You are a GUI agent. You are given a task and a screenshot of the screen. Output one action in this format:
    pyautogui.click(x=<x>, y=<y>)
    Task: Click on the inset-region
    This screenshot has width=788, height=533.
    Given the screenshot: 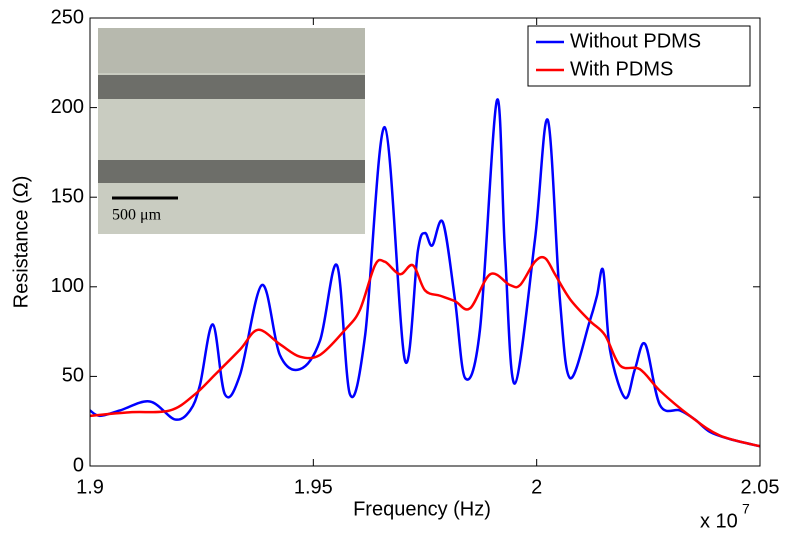 What is the action you would take?
    pyautogui.click(x=231, y=50)
    